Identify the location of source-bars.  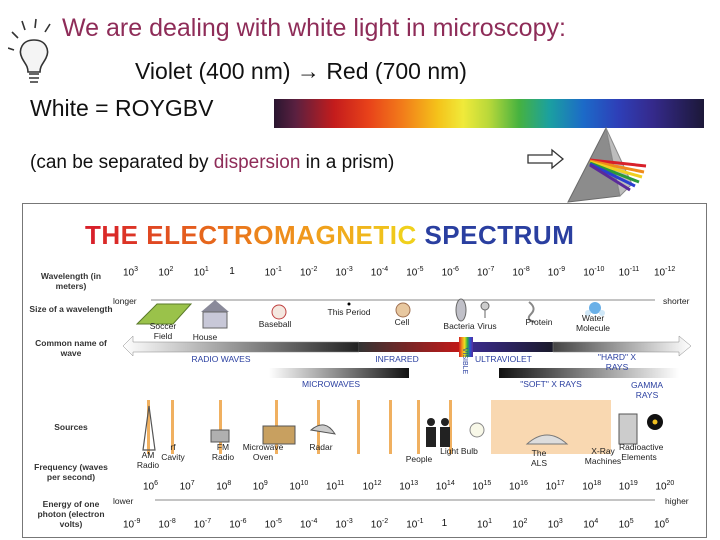
(402, 427).